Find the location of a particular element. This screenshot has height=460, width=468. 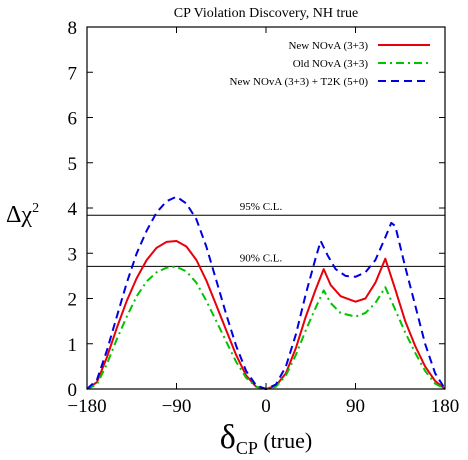

y-axis-label: Δχ2 is located at coordinates (22, 214).